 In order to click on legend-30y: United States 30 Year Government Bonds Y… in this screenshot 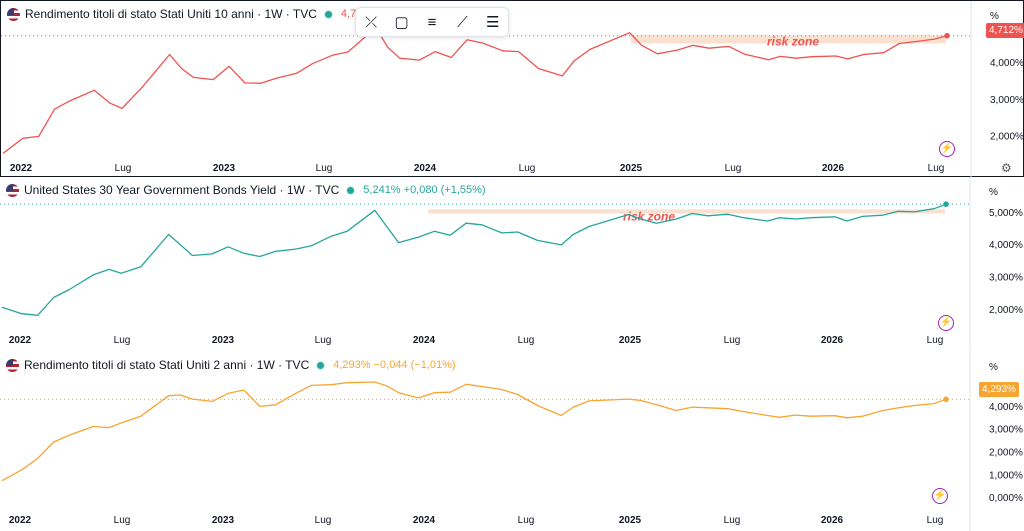, I will do `click(246, 190)`.